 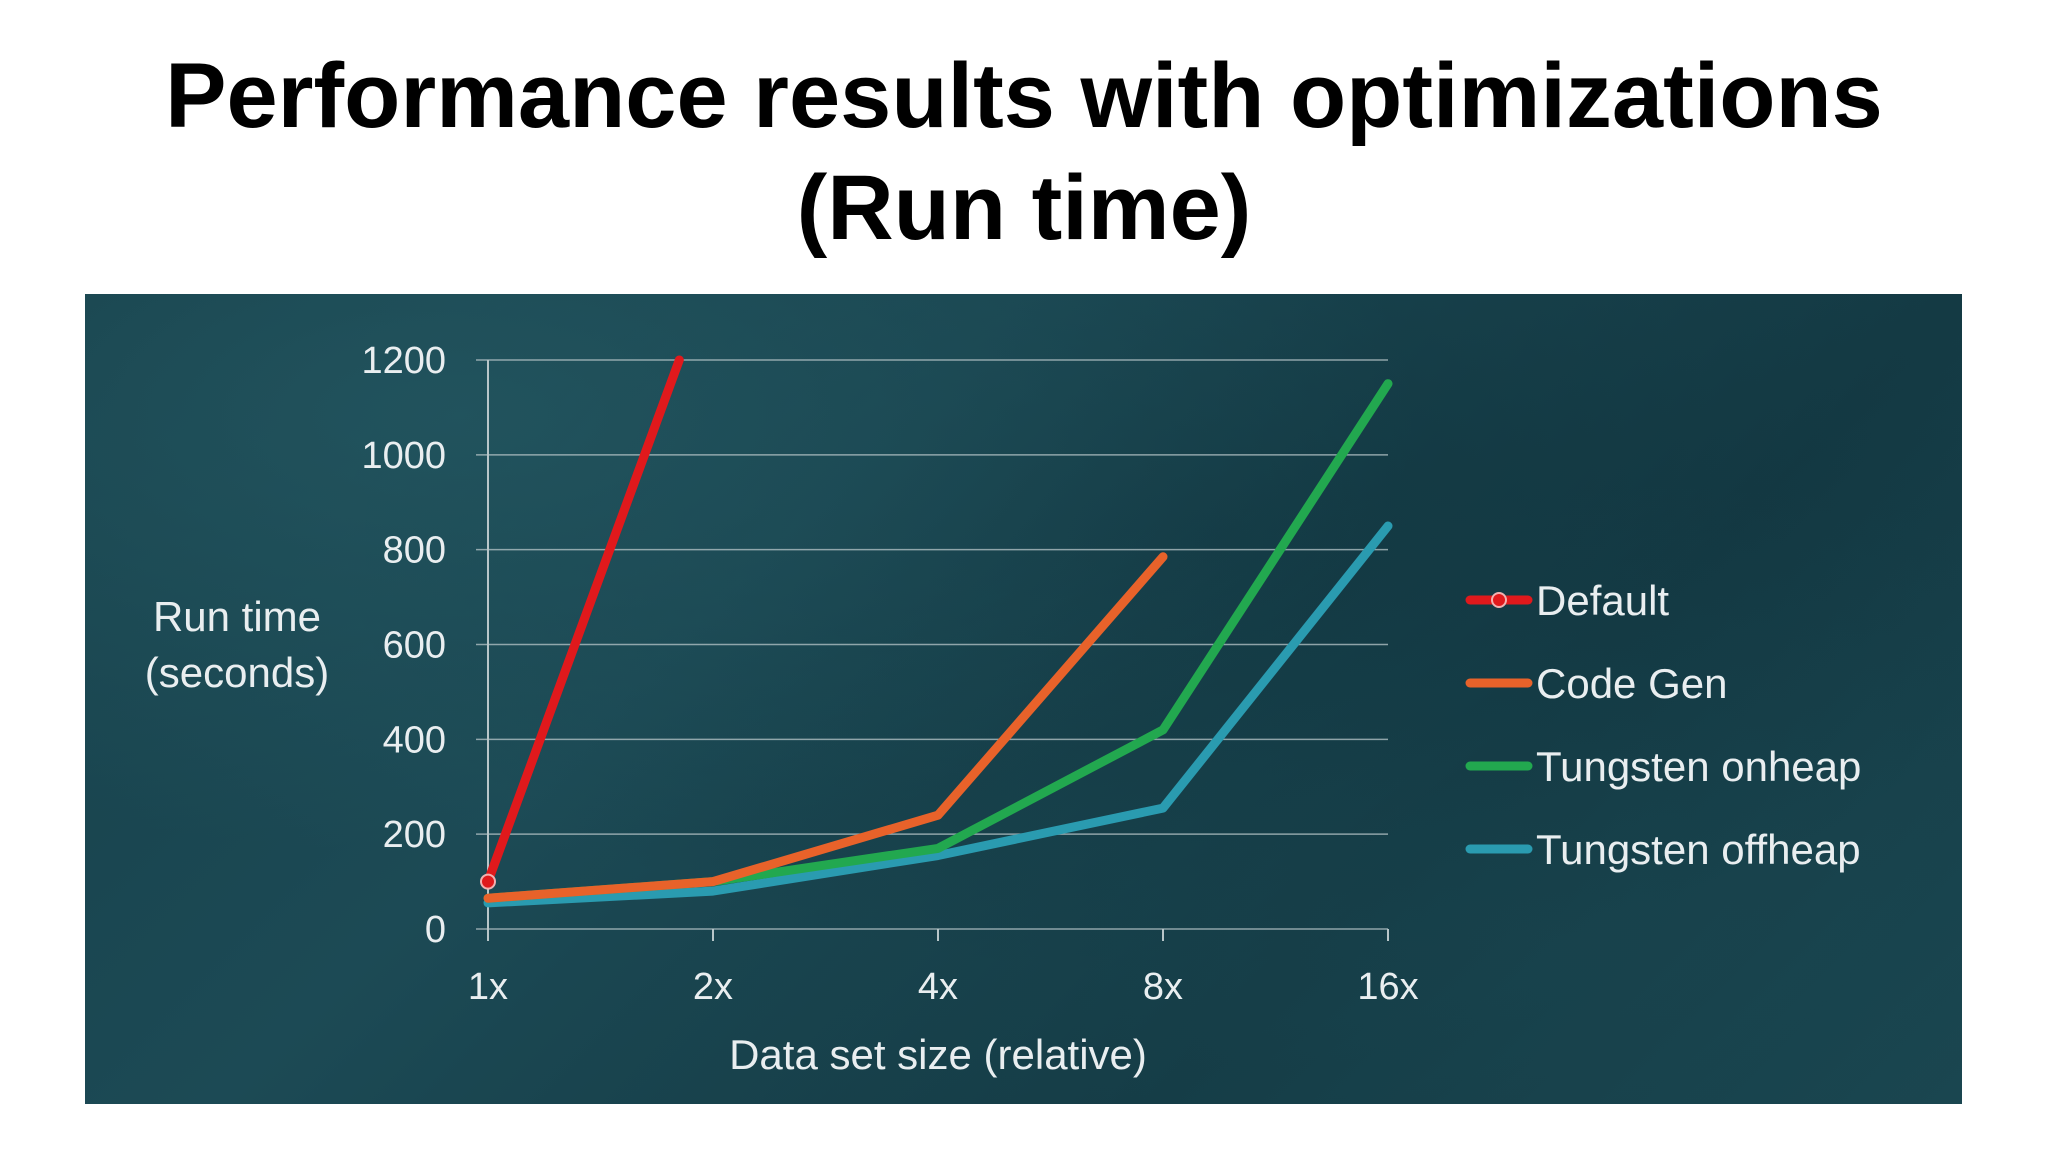 What do you see at coordinates (414, 740) in the screenshot?
I see `y-tick-label: 400` at bounding box center [414, 740].